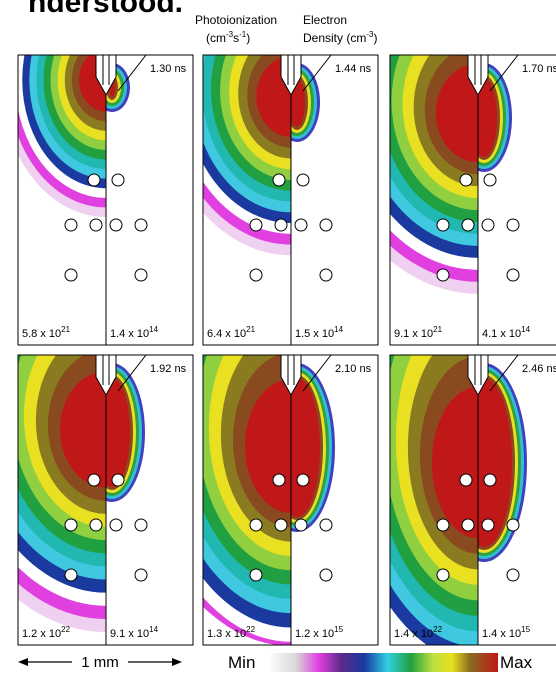  I want to click on max-exp: 21, so click(250, 329).